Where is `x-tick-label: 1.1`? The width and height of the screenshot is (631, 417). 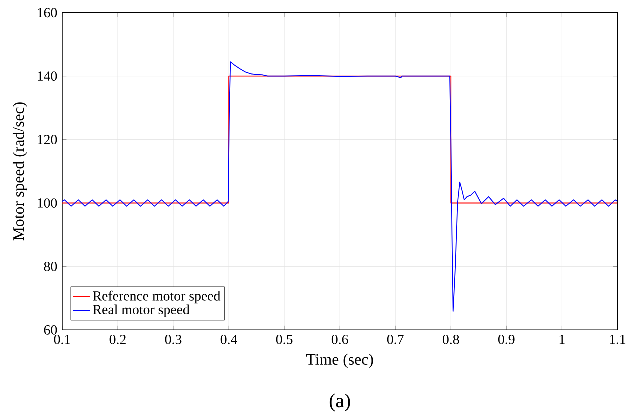 x-tick-label: 1.1 is located at coordinates (618, 339).